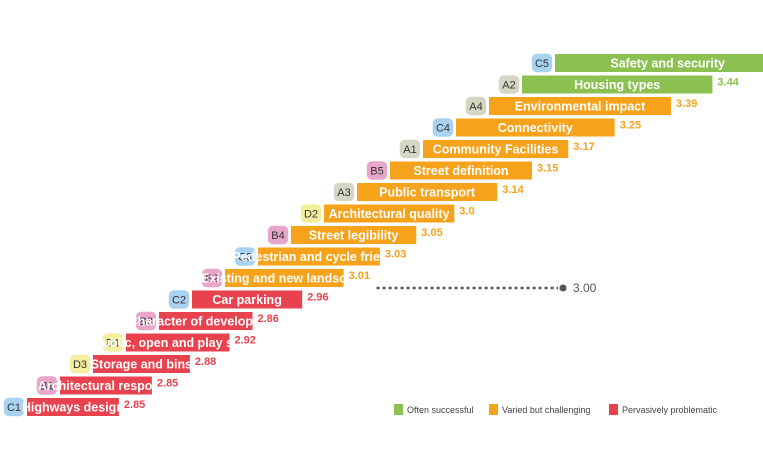  What do you see at coordinates (547, 169) in the screenshot?
I see `value-label: 3.15` at bounding box center [547, 169].